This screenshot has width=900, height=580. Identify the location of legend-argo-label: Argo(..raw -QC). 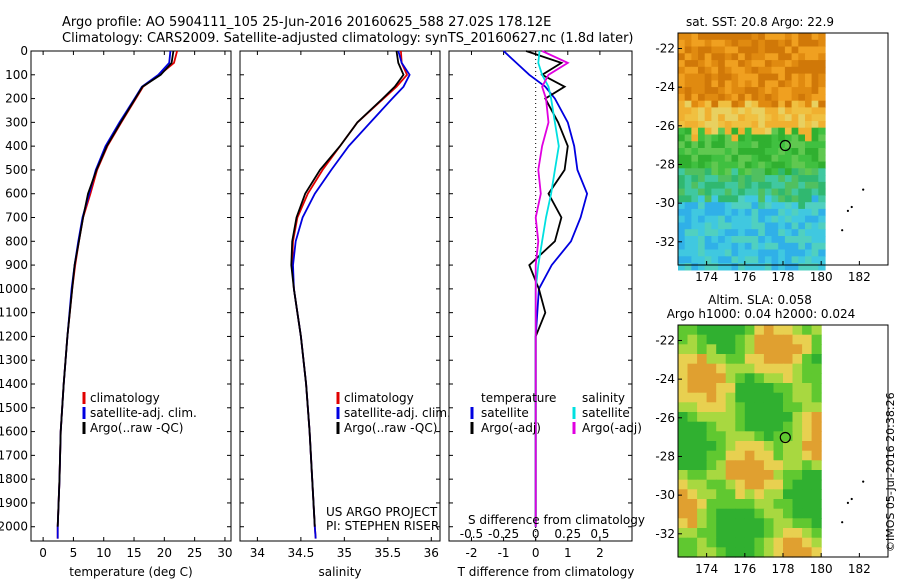
(390, 428).